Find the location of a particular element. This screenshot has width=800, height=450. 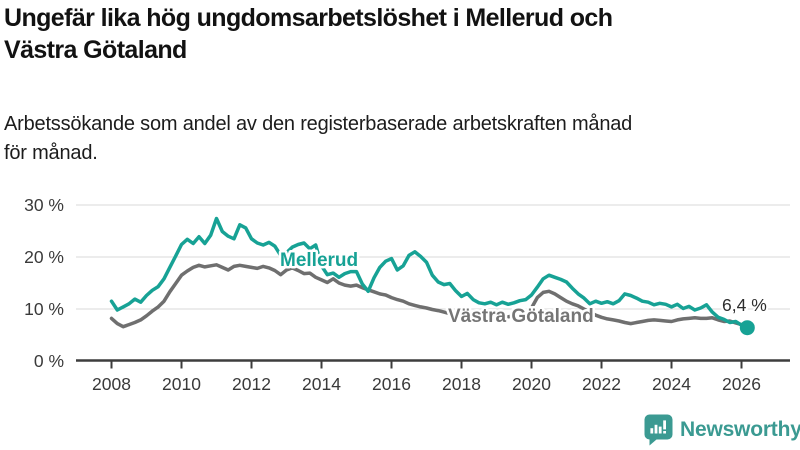

x-tick-label-2014: 2014 is located at coordinates (321, 384).